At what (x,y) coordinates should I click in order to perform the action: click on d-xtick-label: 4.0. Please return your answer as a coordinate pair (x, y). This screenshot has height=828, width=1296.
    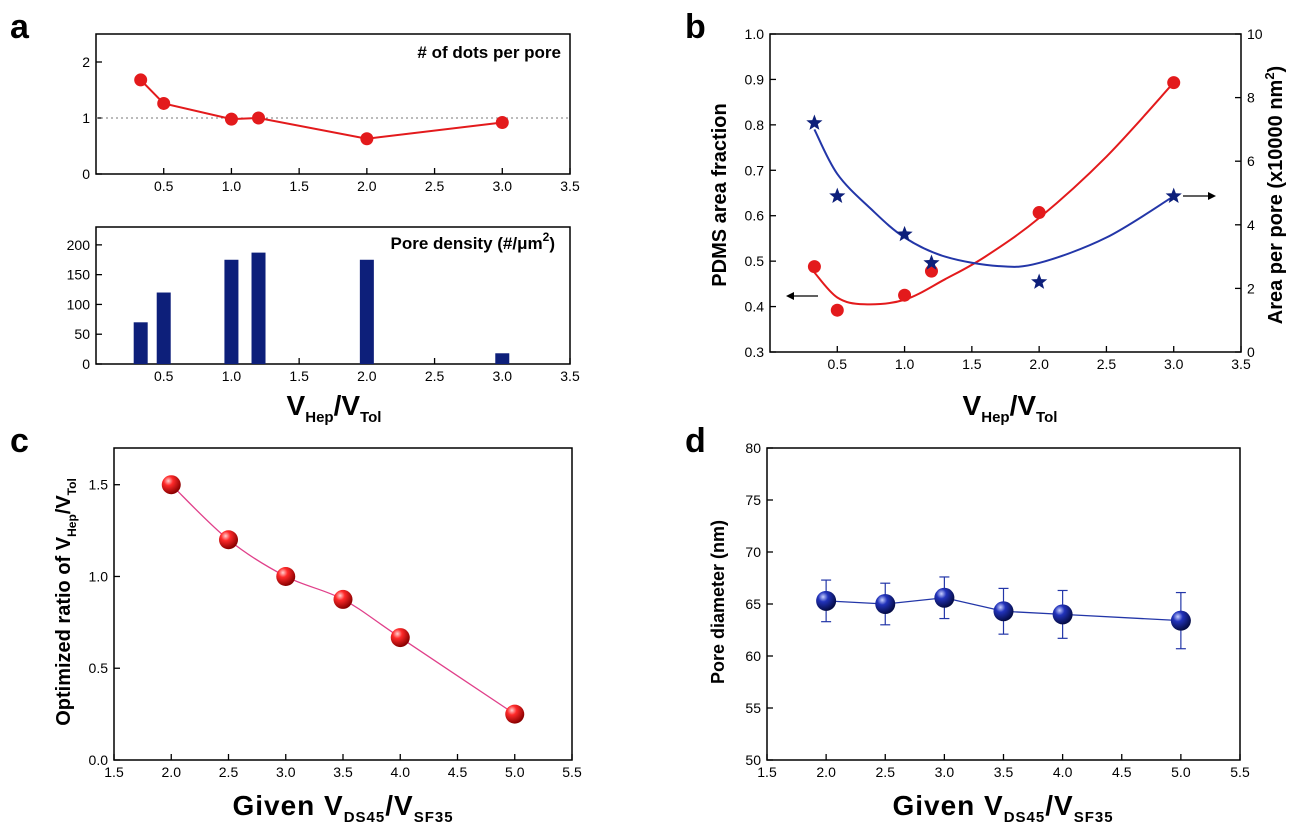
    Looking at the image, I should click on (1063, 772).